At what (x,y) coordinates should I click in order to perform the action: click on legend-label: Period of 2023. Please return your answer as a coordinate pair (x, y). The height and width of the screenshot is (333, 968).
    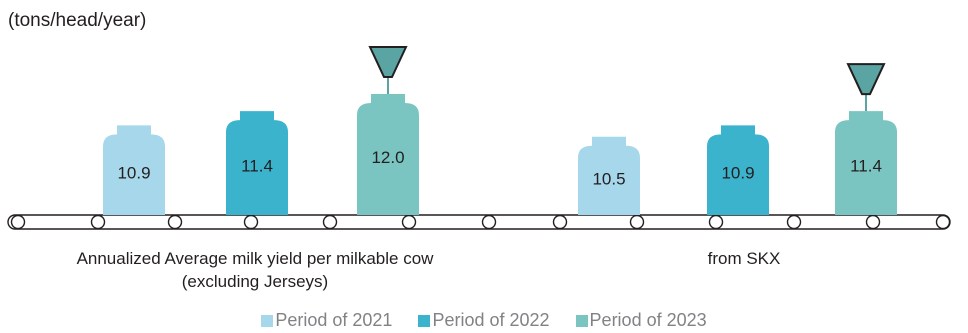
    Looking at the image, I should click on (648, 320).